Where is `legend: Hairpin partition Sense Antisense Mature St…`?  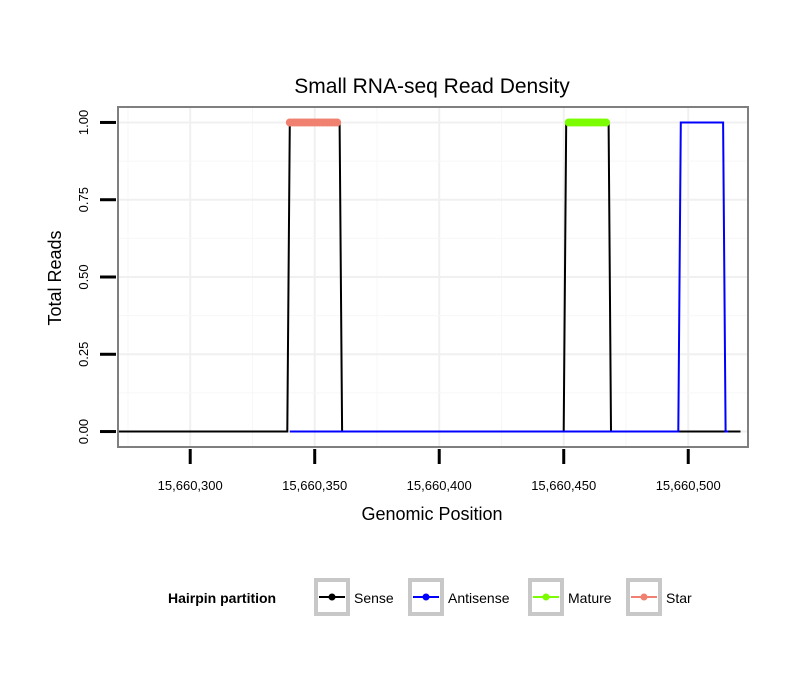
legend: Hairpin partition Sense Antisense Mature St… is located at coordinates (430, 597).